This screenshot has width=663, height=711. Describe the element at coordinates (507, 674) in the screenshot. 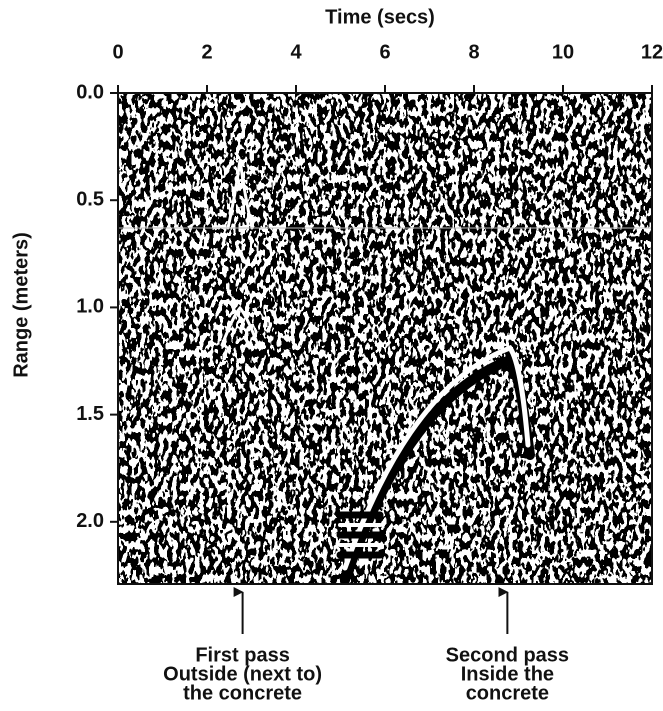

I see `annotation-text: Inside the` at that location.